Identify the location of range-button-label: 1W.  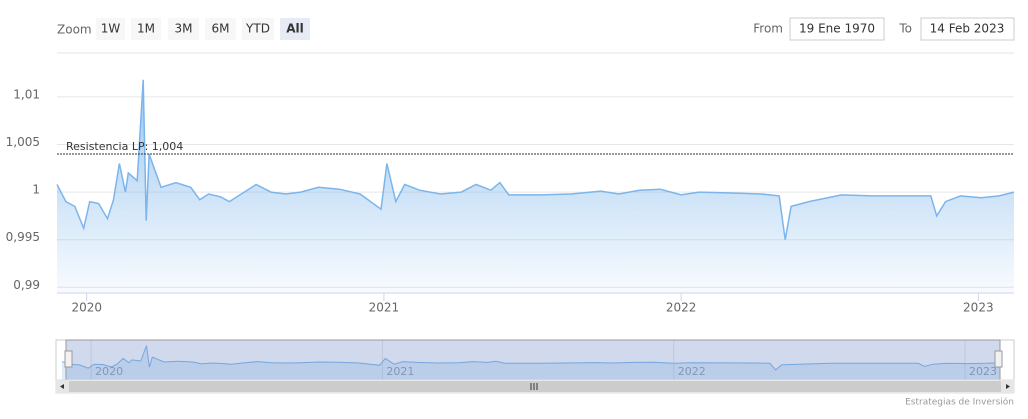
(111, 29).